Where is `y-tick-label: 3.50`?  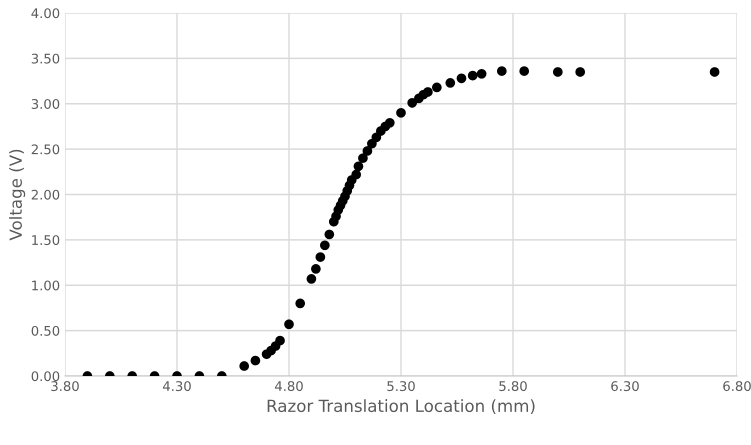 y-tick-label: 3.50 is located at coordinates (46, 59).